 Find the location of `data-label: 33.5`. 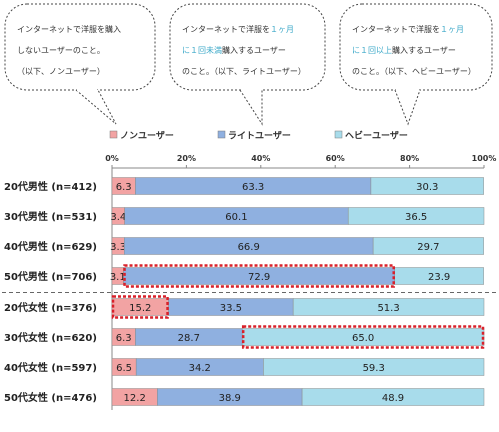

data-label: 33.5 is located at coordinates (231, 308).